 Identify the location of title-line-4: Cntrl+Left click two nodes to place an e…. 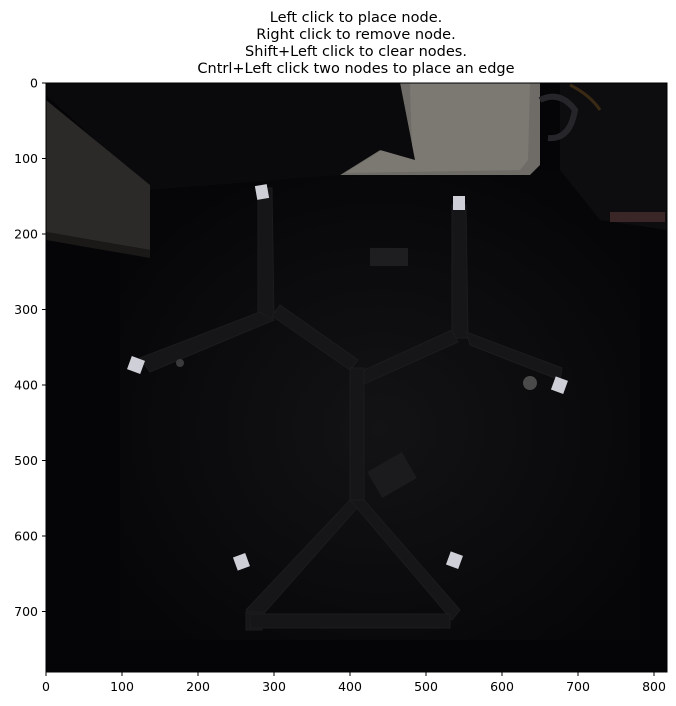
(355, 69).